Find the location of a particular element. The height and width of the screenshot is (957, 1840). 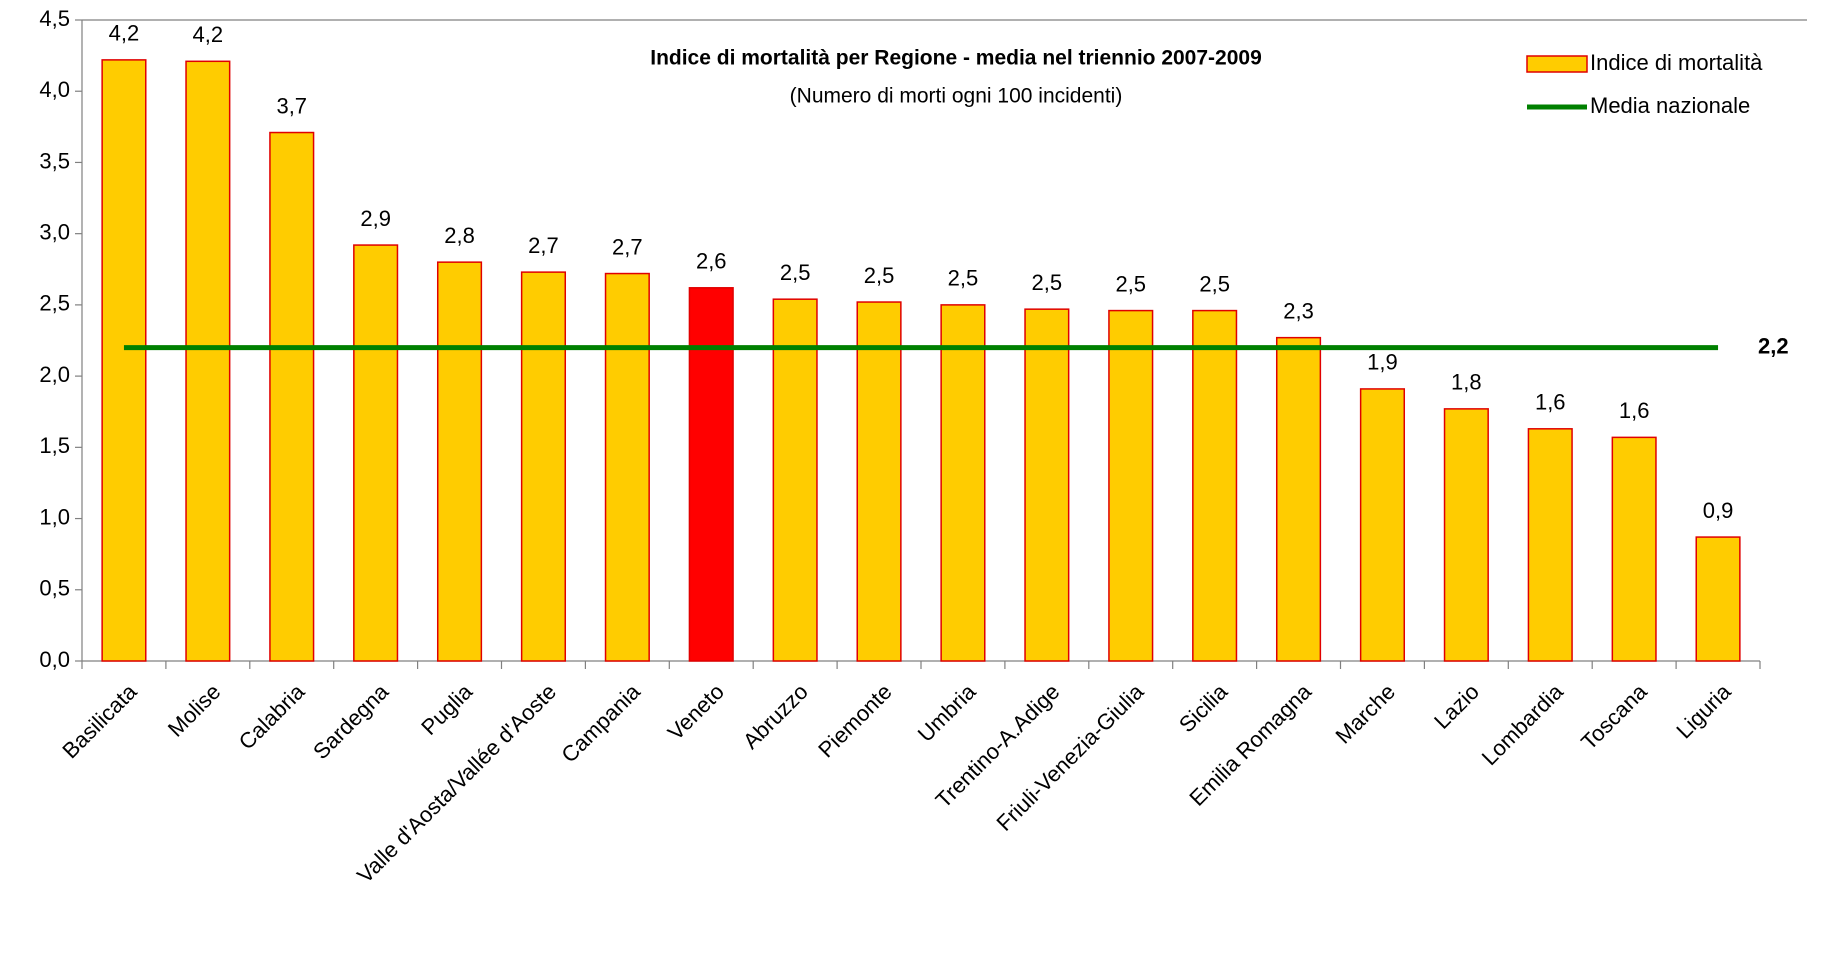

x-tick-label: Sardegna is located at coordinates (351, 721).